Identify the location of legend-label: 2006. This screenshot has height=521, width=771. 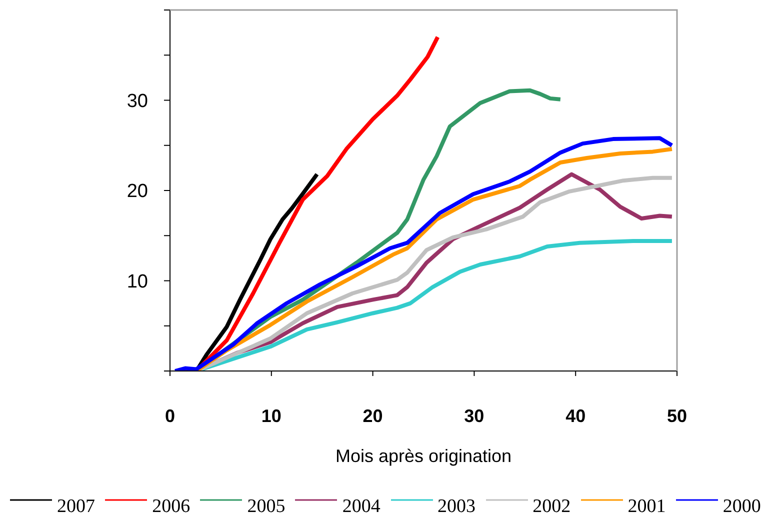
(171, 507).